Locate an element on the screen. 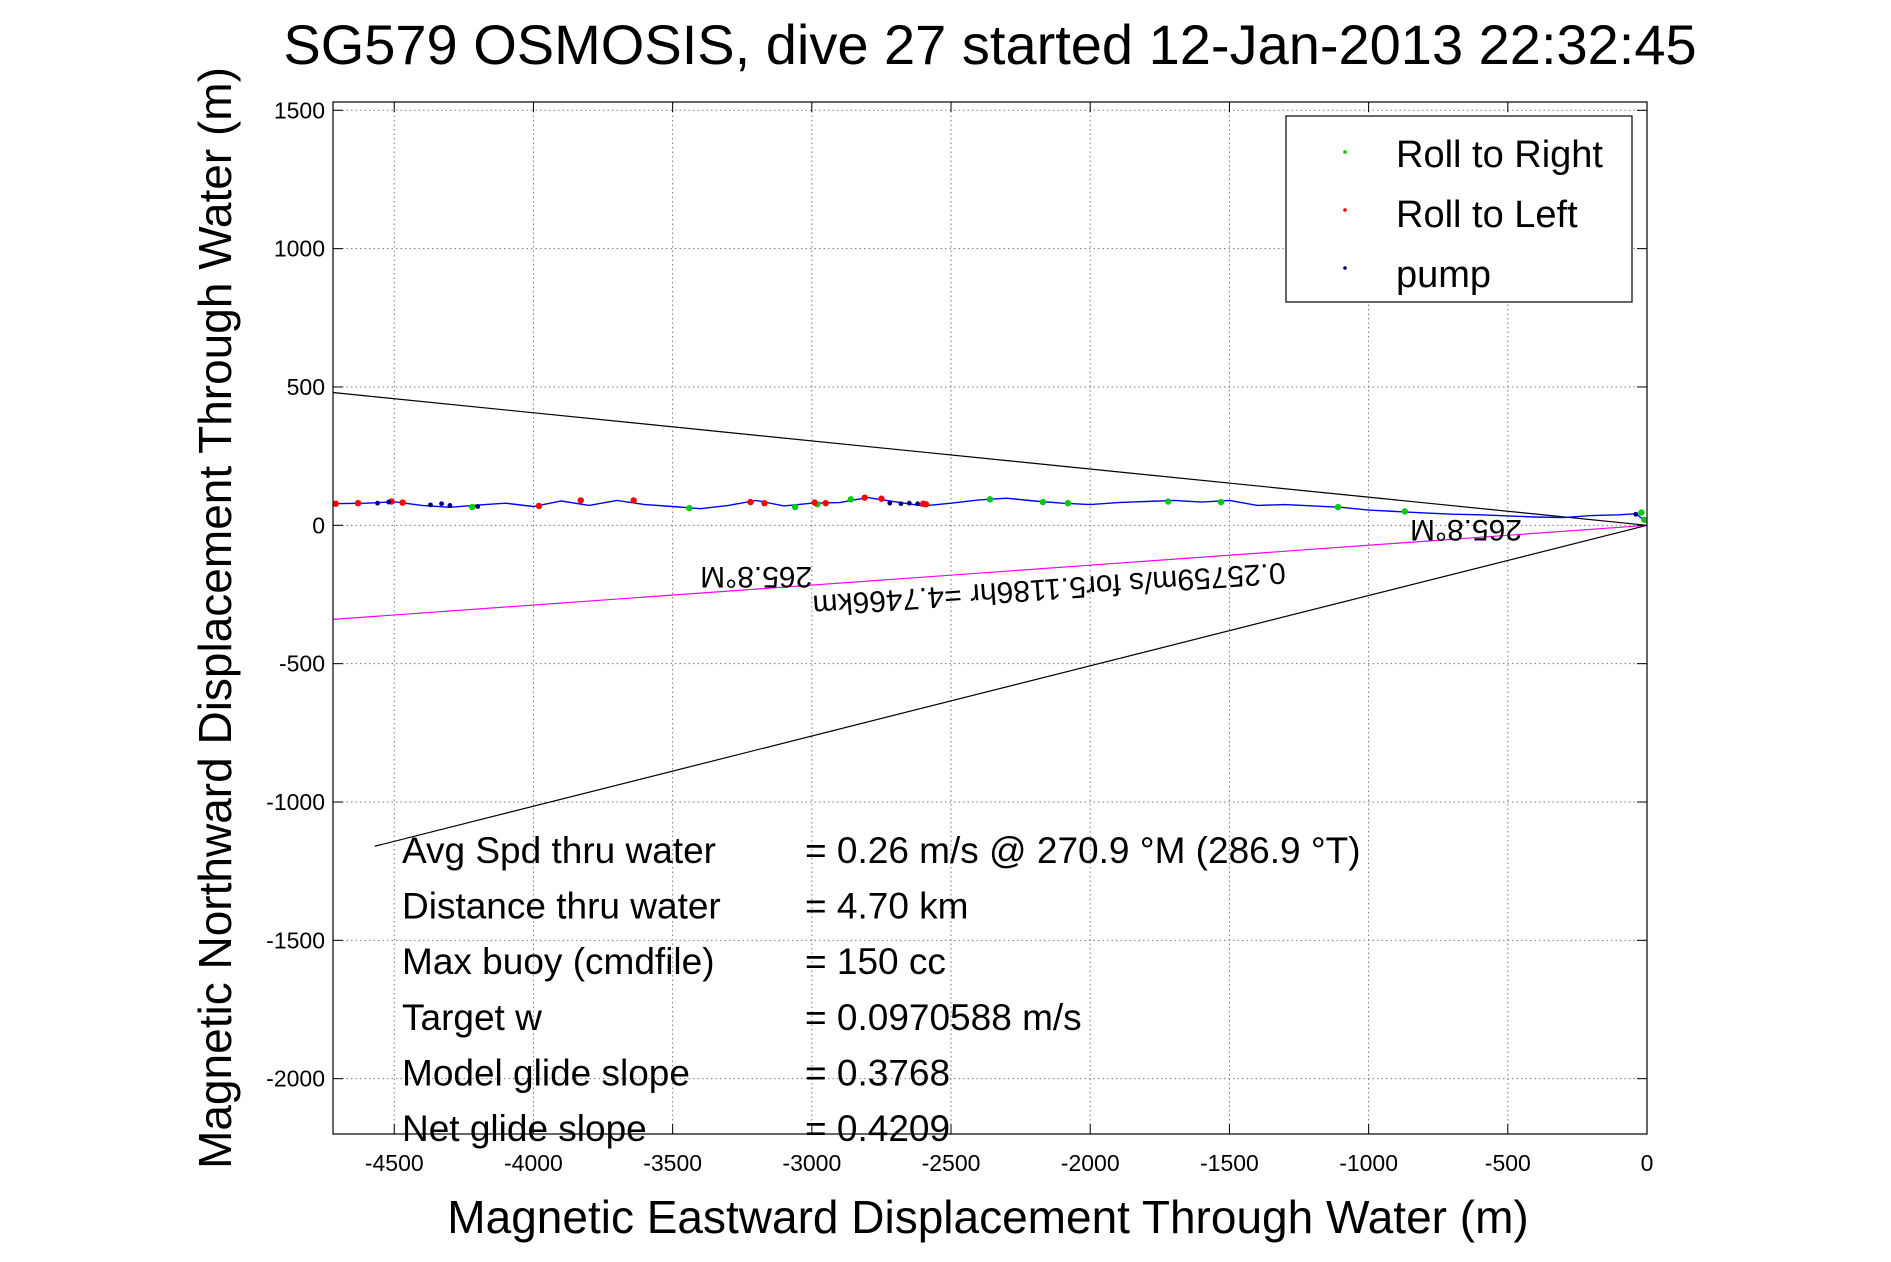  x-tick-label: -2000 is located at coordinates (1090, 1163).